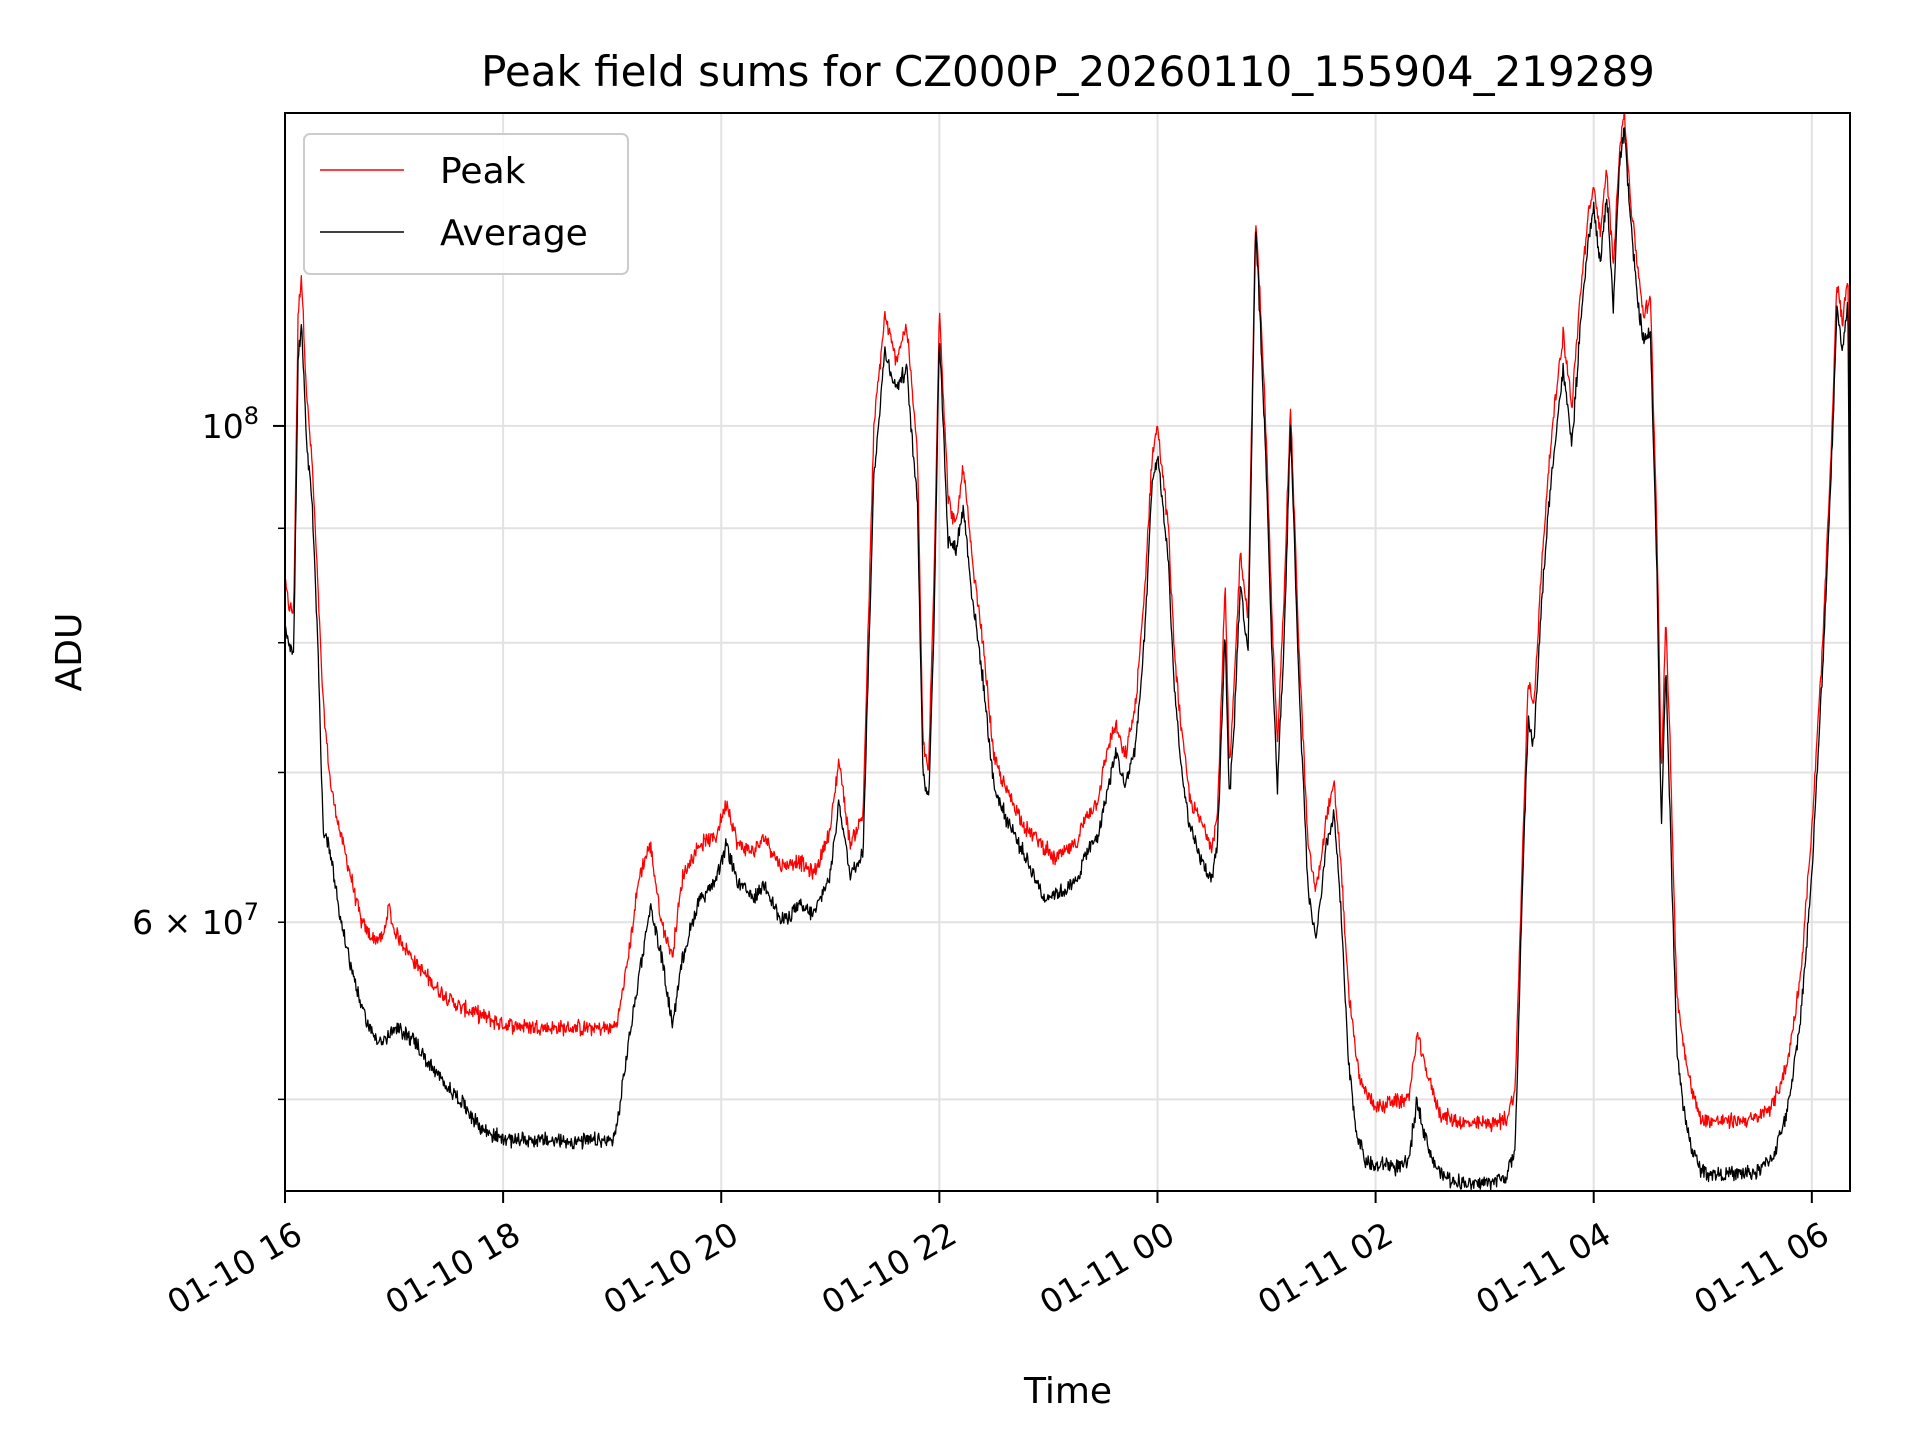 Image resolution: width=1920 pixels, height=1440 pixels. What do you see at coordinates (195, 920) in the screenshot?
I see `y-tick-label: 6 × 107` at bounding box center [195, 920].